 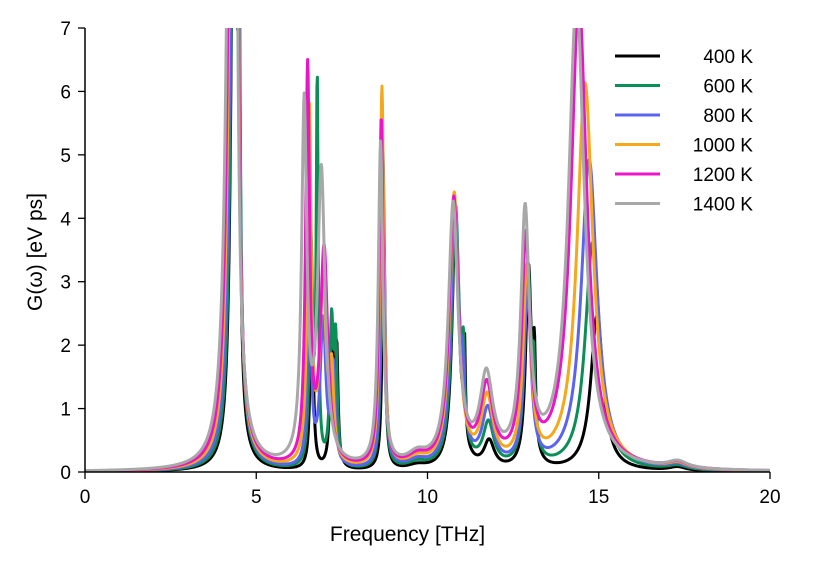 I want to click on x-tick-label: 0, so click(x=85, y=497).